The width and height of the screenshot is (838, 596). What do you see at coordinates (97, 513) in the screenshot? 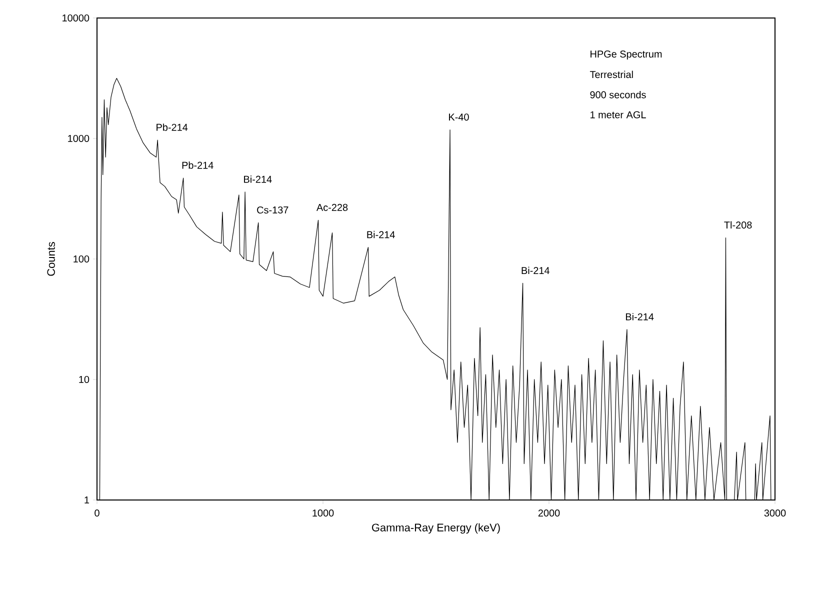
I see `x-tick-label: 0` at bounding box center [97, 513].